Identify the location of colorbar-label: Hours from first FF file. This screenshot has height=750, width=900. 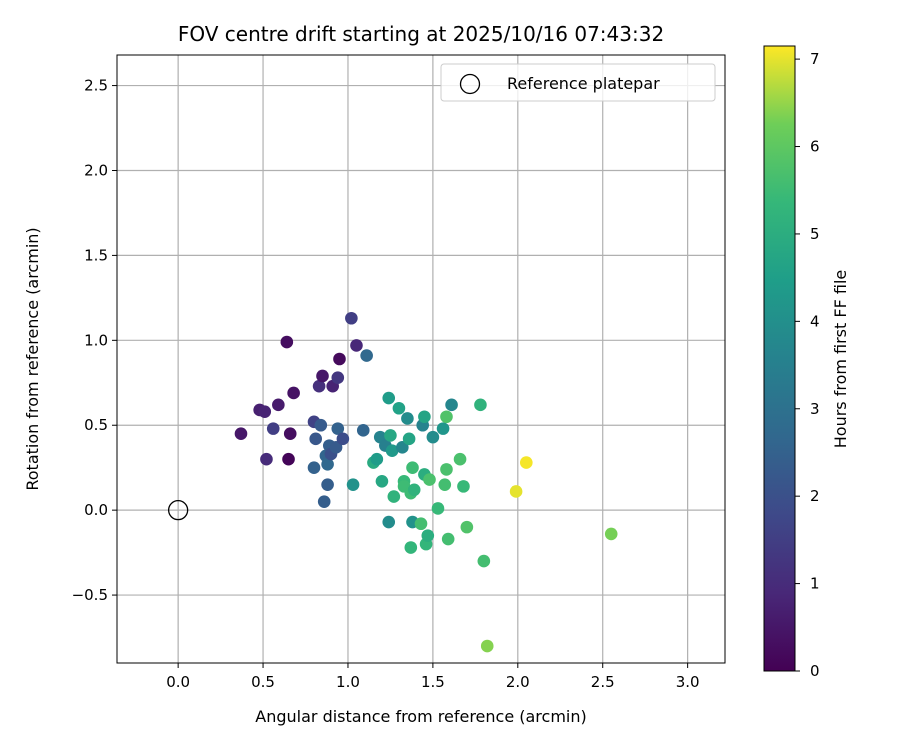
(840, 359).